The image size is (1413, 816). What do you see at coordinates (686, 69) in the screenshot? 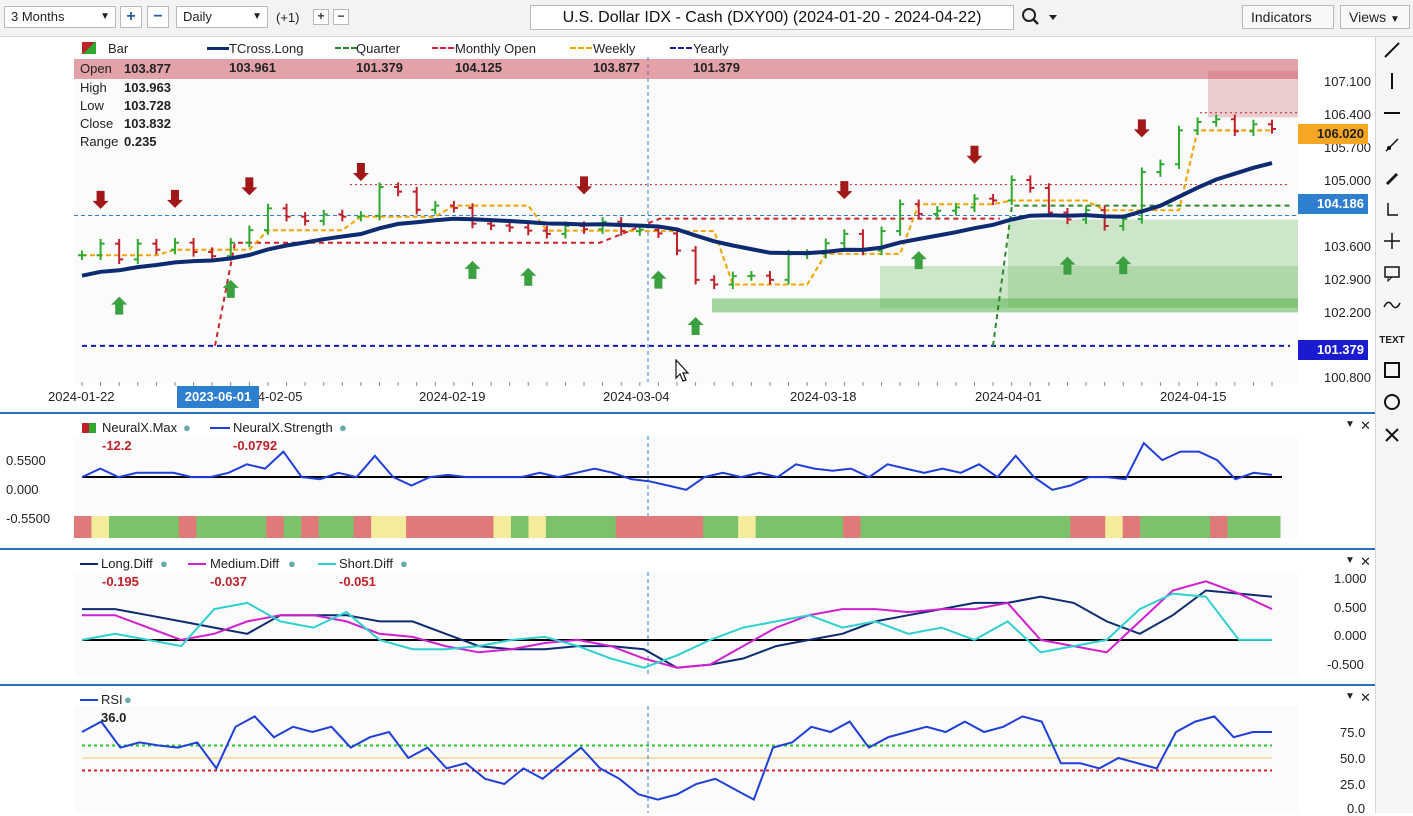
I see `ohlc-highlight-band` at bounding box center [686, 69].